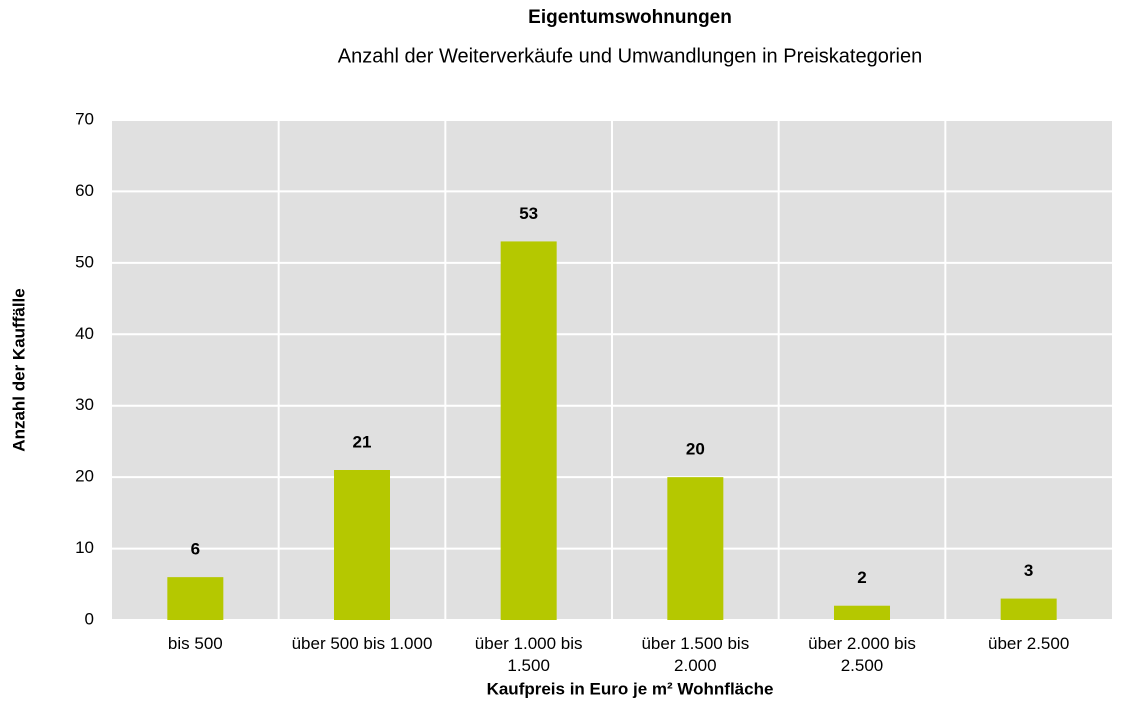 This screenshot has height=727, width=1147. I want to click on x-tick-label: über 2.000 bis 2.500, so click(862, 654).